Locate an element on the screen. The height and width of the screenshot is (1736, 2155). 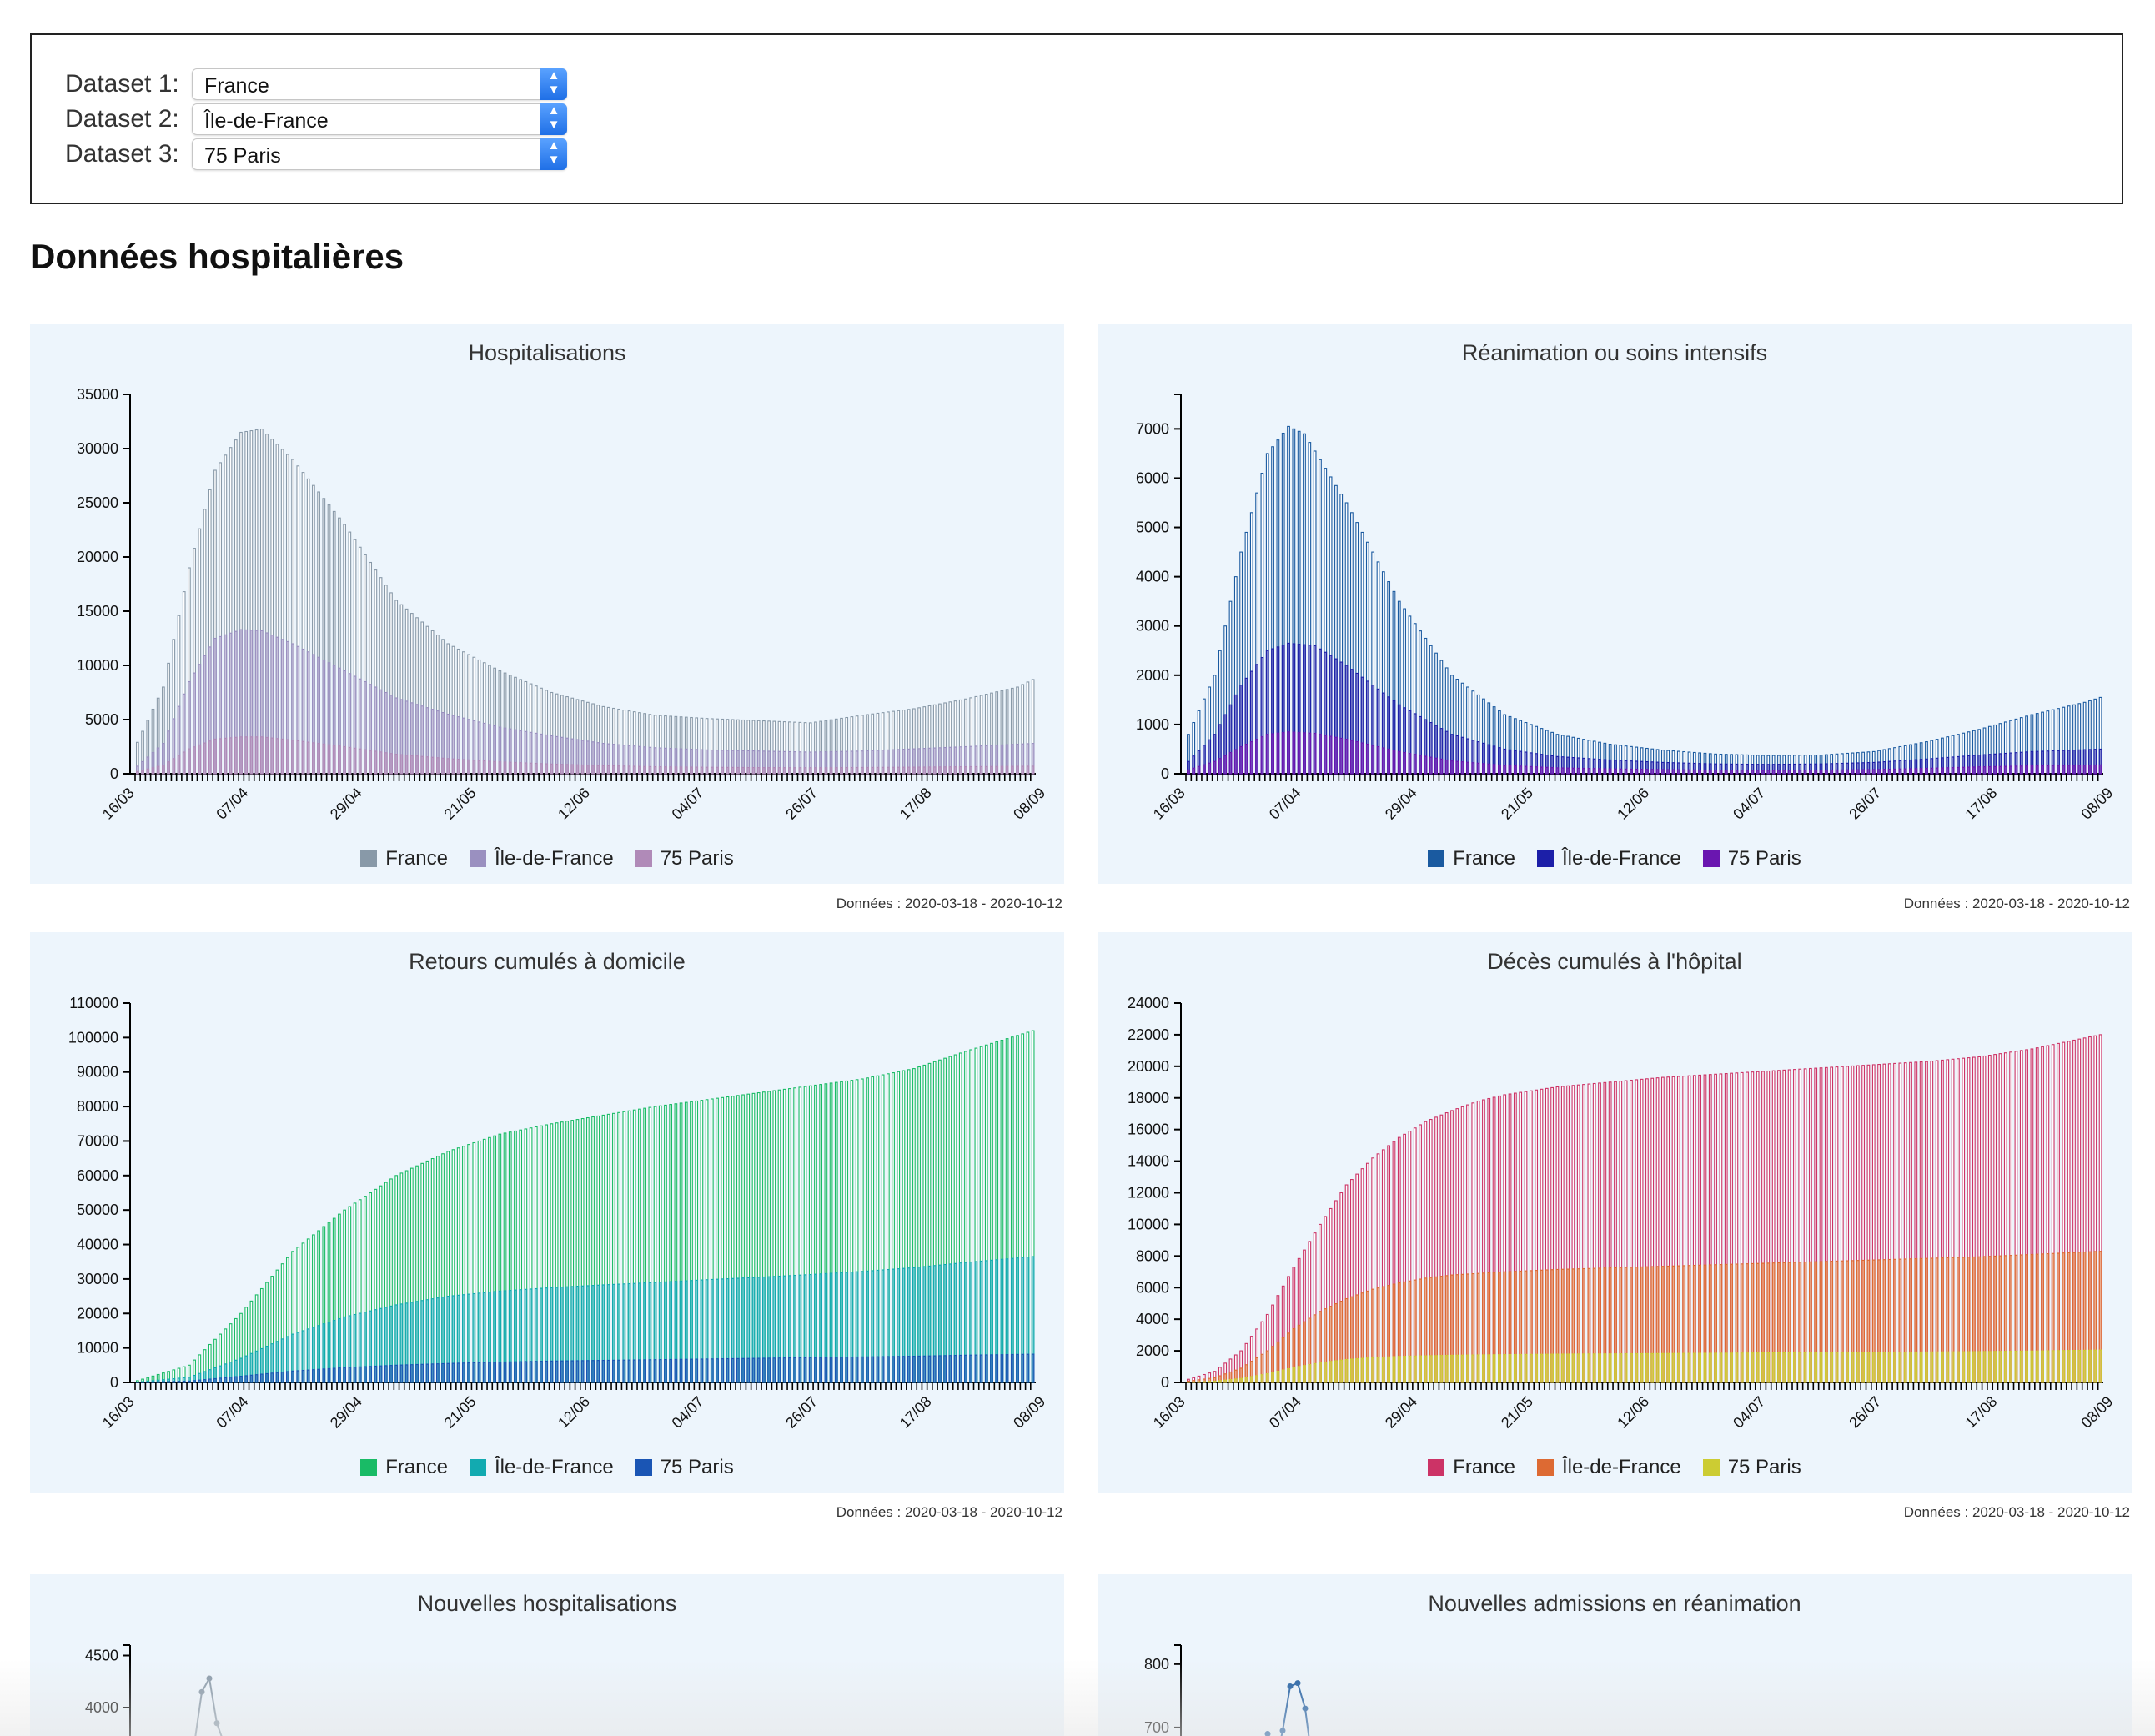
dataset-2-label: Dataset 2: is located at coordinates (122, 119).